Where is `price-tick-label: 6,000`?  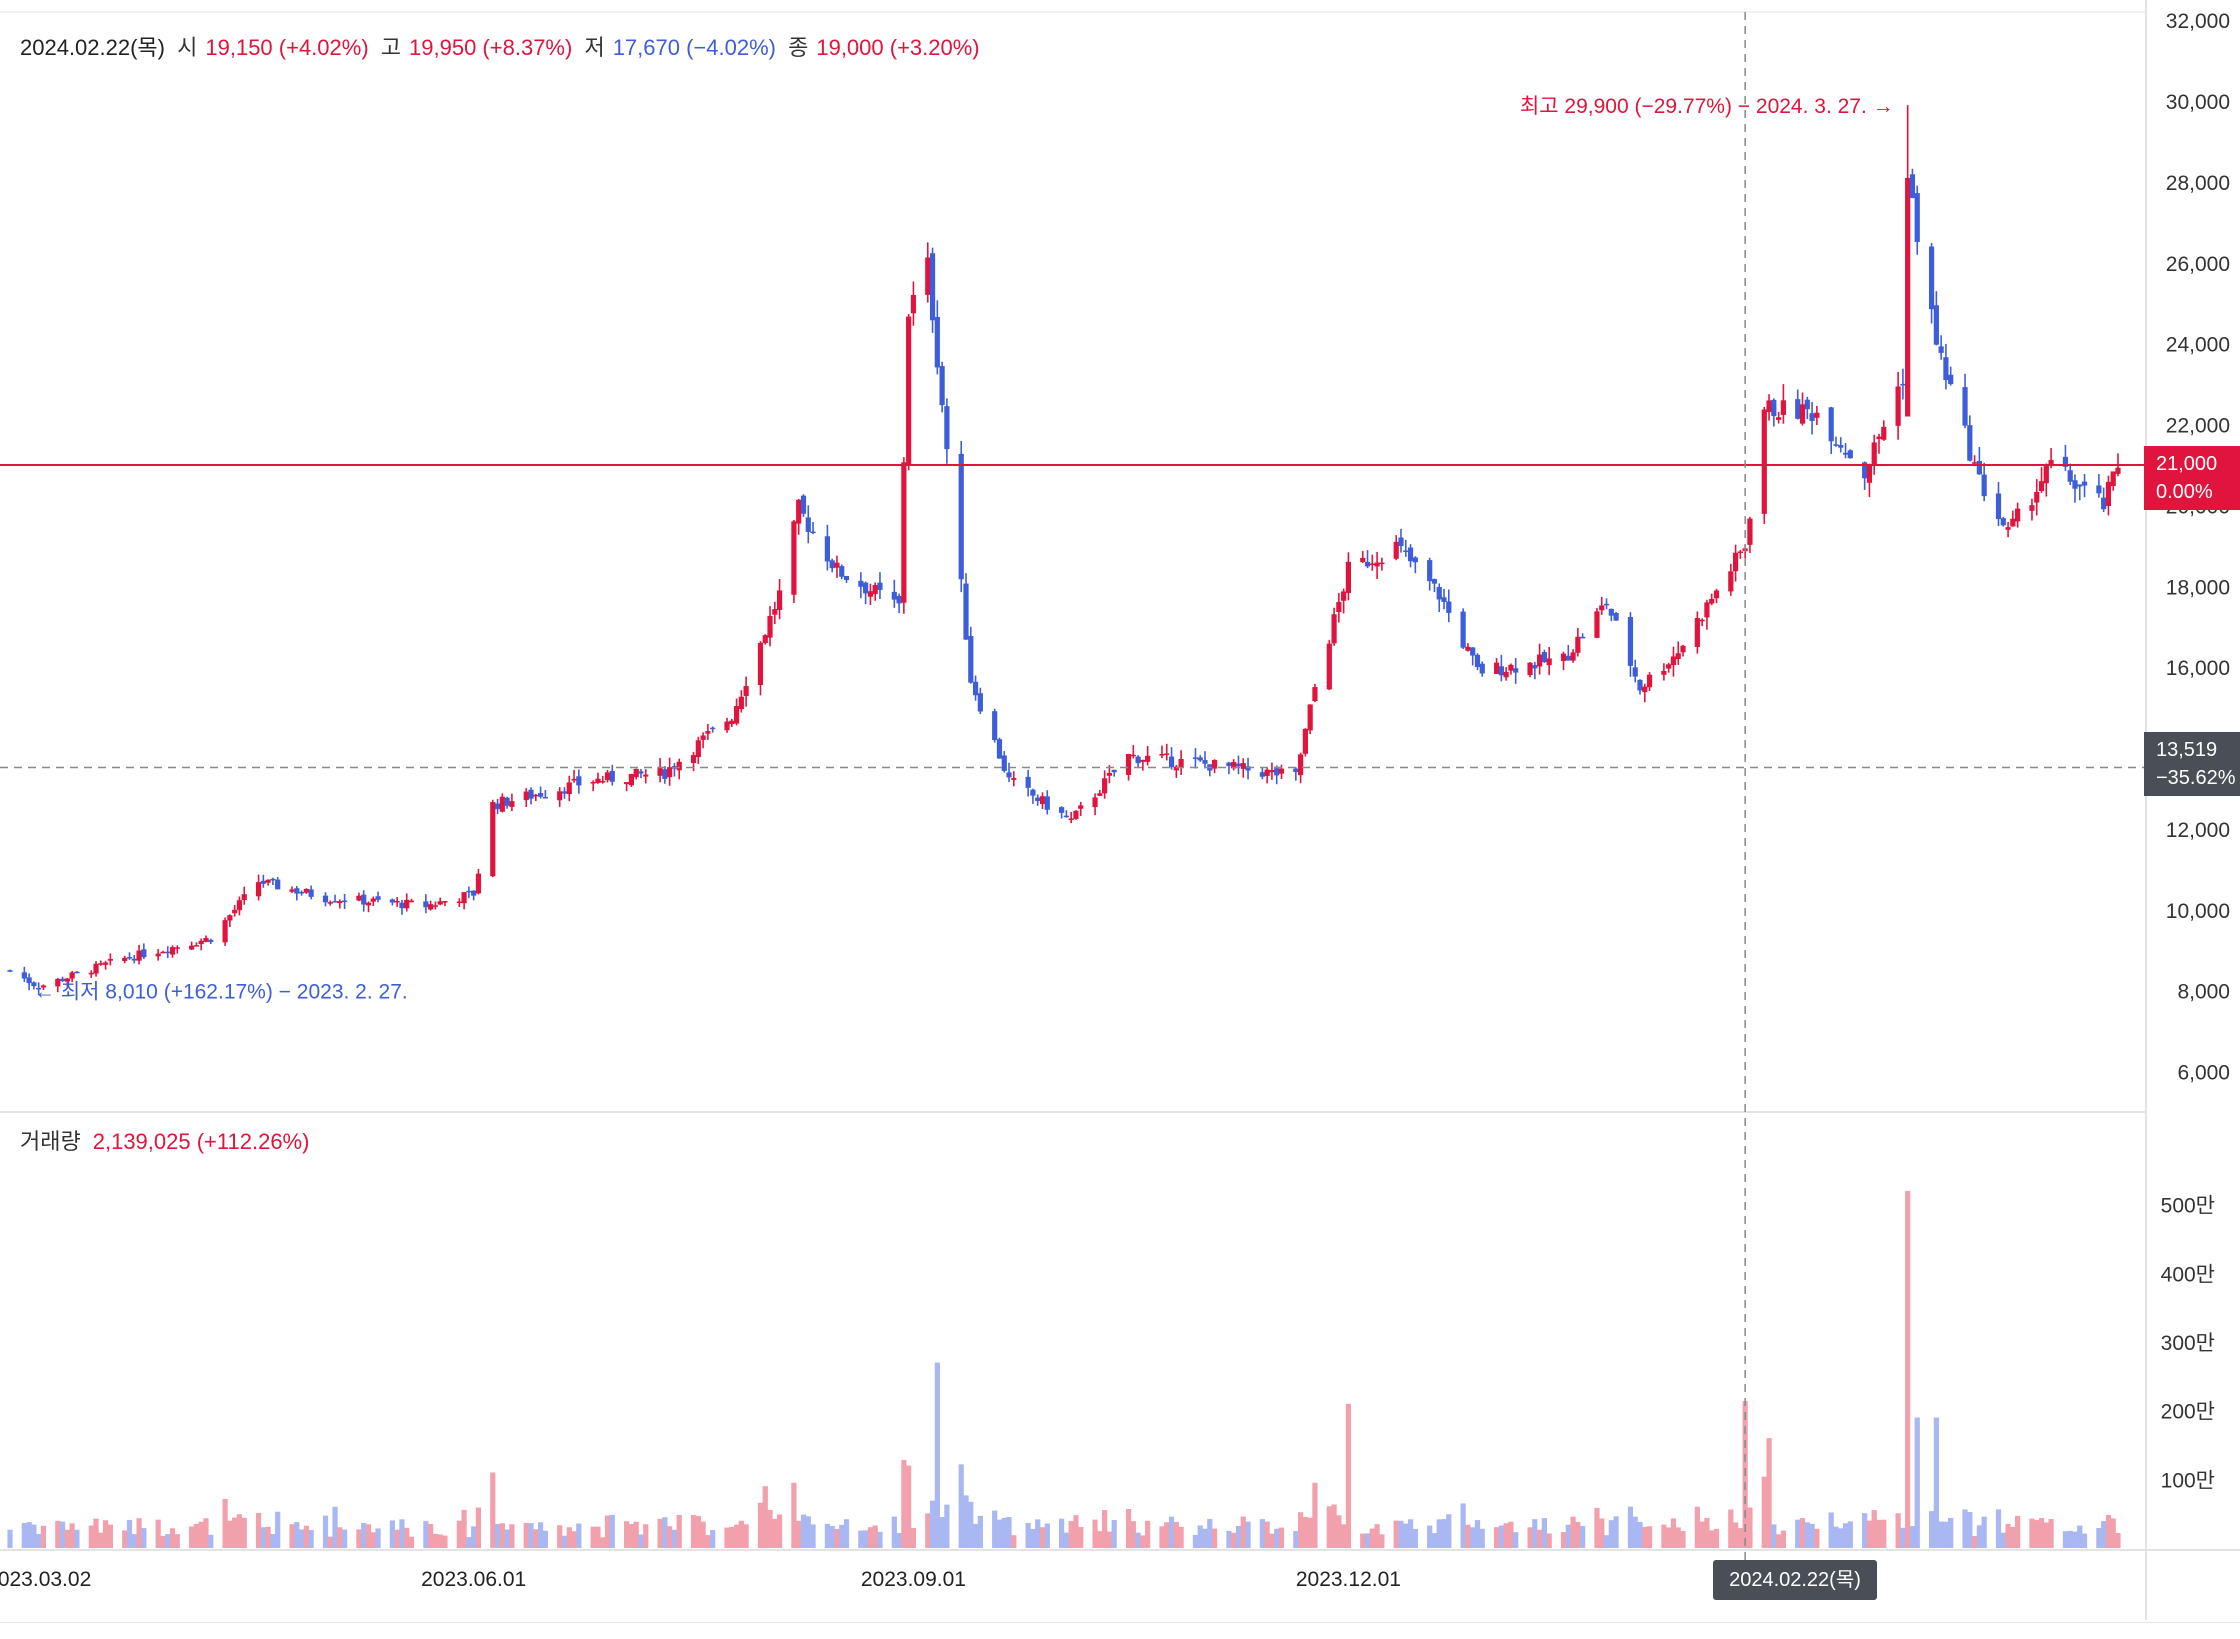 price-tick-label: 6,000 is located at coordinates (2203, 1073).